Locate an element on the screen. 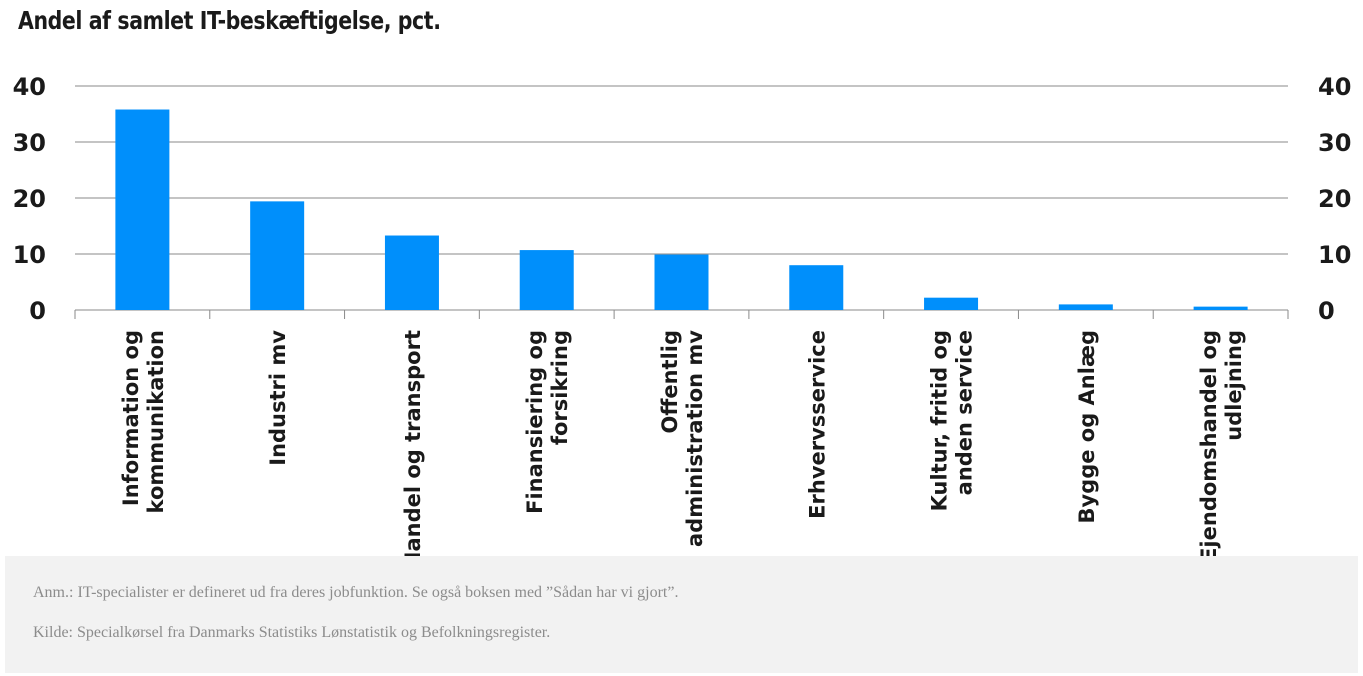  x-category-label: Bygge og Anlæg is located at coordinates (1087, 427).